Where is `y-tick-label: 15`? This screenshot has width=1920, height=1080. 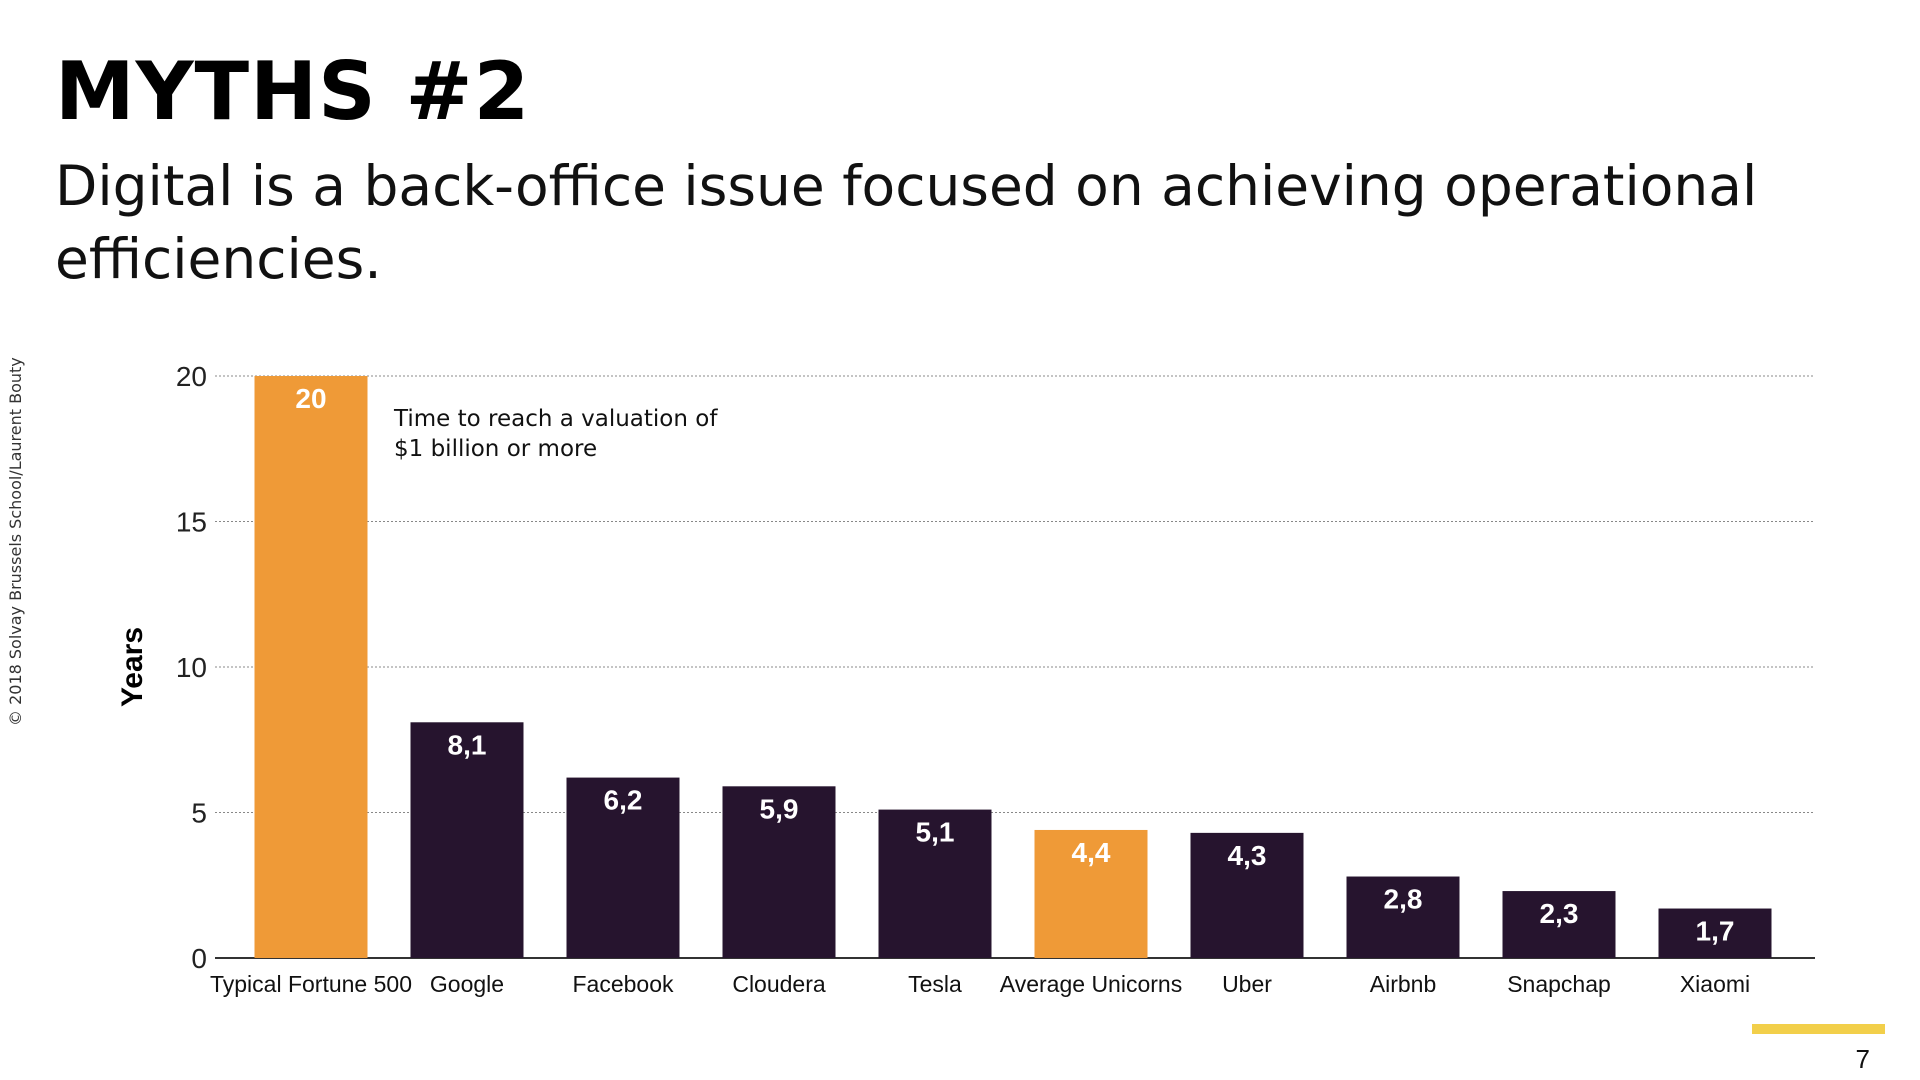
y-tick-label: 15 is located at coordinates (191, 522).